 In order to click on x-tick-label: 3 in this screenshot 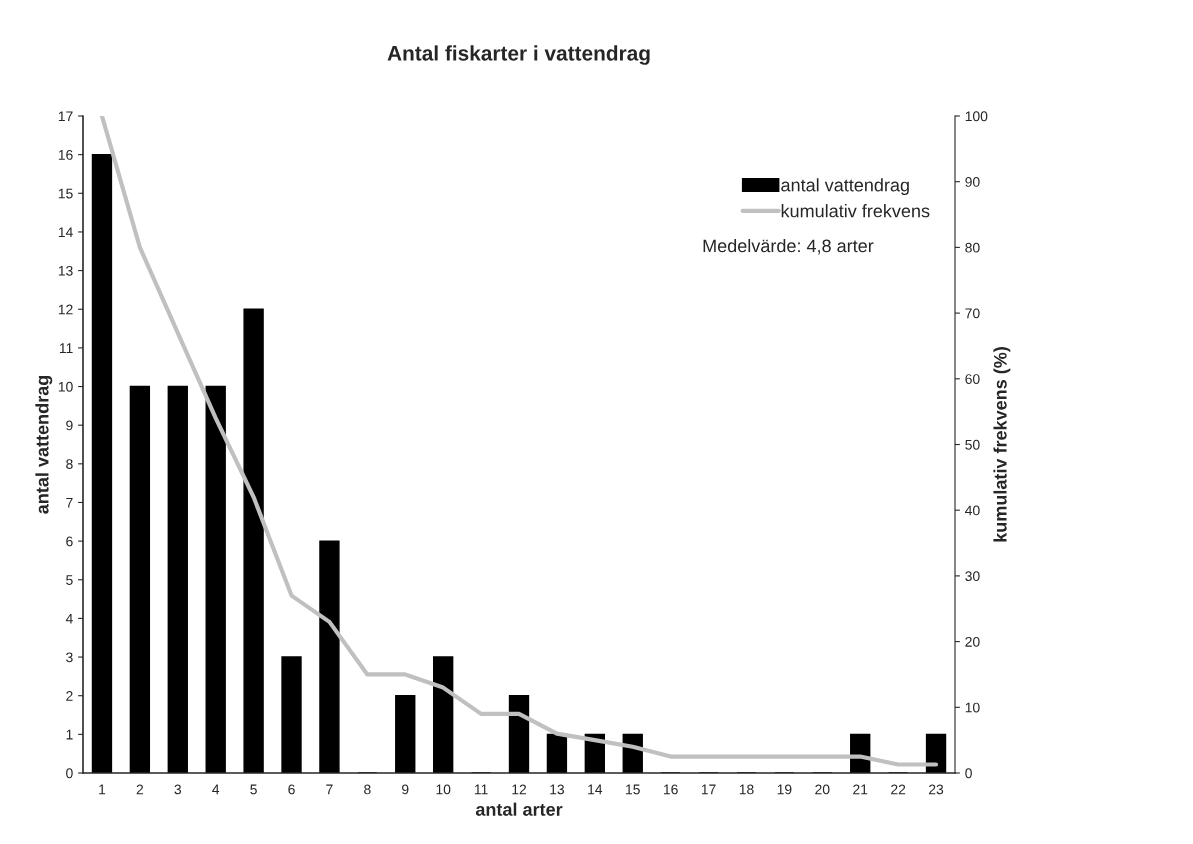, I will do `click(178, 789)`.